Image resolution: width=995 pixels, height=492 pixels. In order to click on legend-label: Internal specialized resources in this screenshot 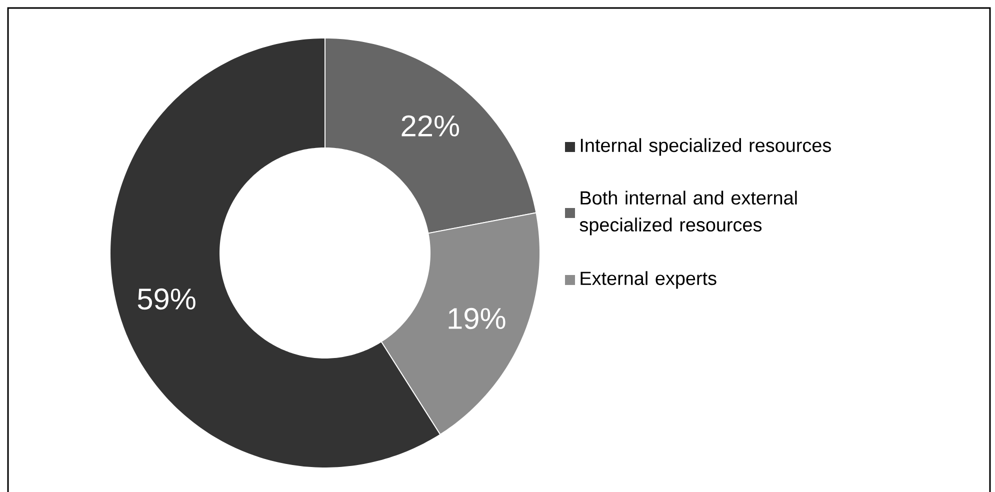, I will do `click(705, 147)`.